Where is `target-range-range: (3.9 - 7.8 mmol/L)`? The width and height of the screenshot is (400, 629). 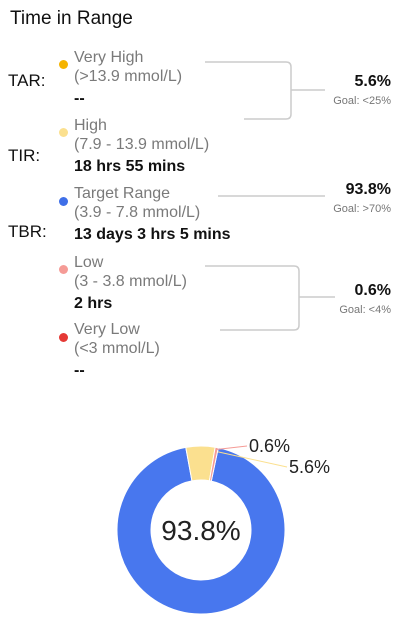 target-range-range: (3.9 - 7.8 mmol/L) is located at coordinates (137, 212).